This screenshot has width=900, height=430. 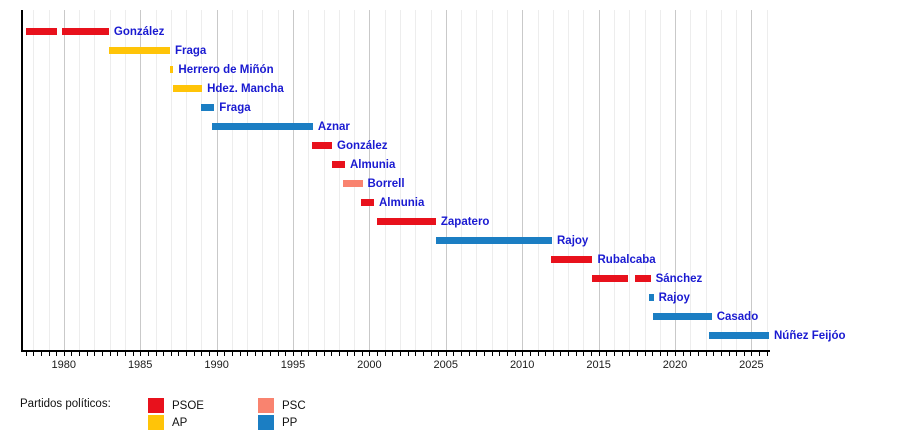 I want to click on gridline-1987, so click(x=171, y=180).